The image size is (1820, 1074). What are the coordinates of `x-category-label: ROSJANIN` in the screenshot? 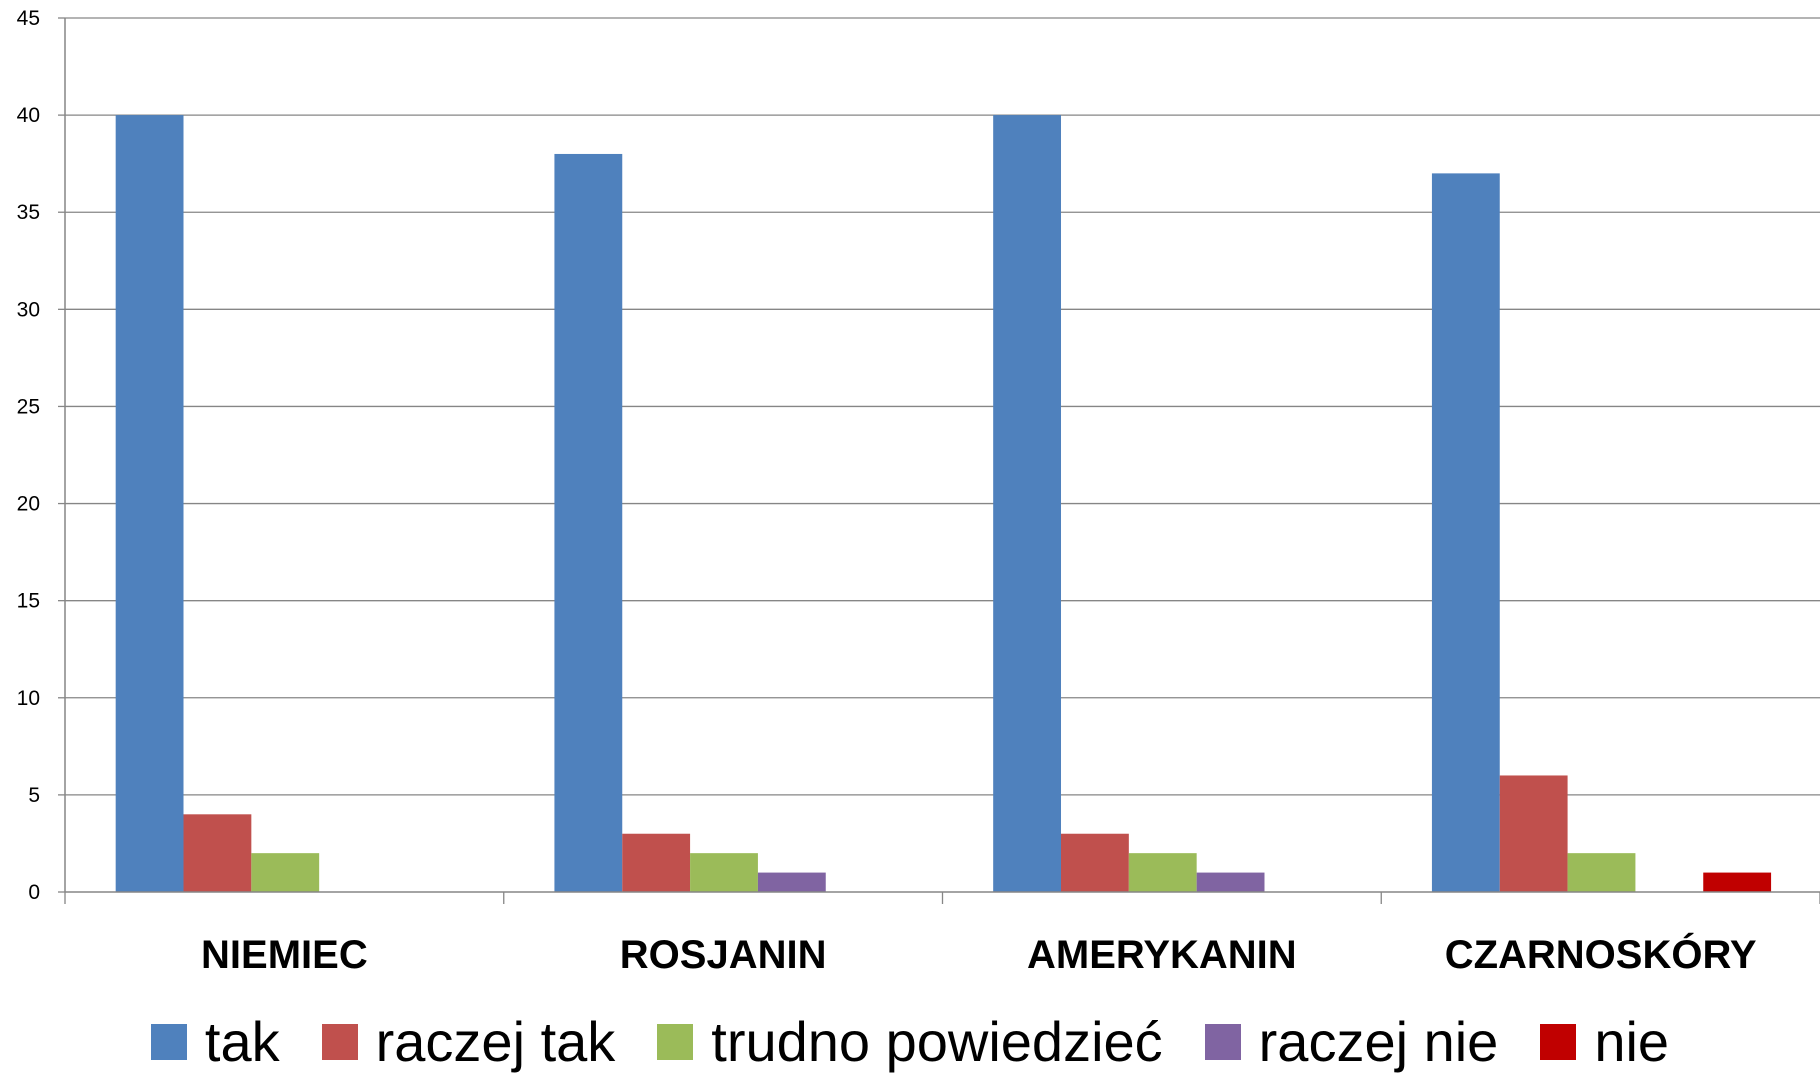 It's located at (723, 955).